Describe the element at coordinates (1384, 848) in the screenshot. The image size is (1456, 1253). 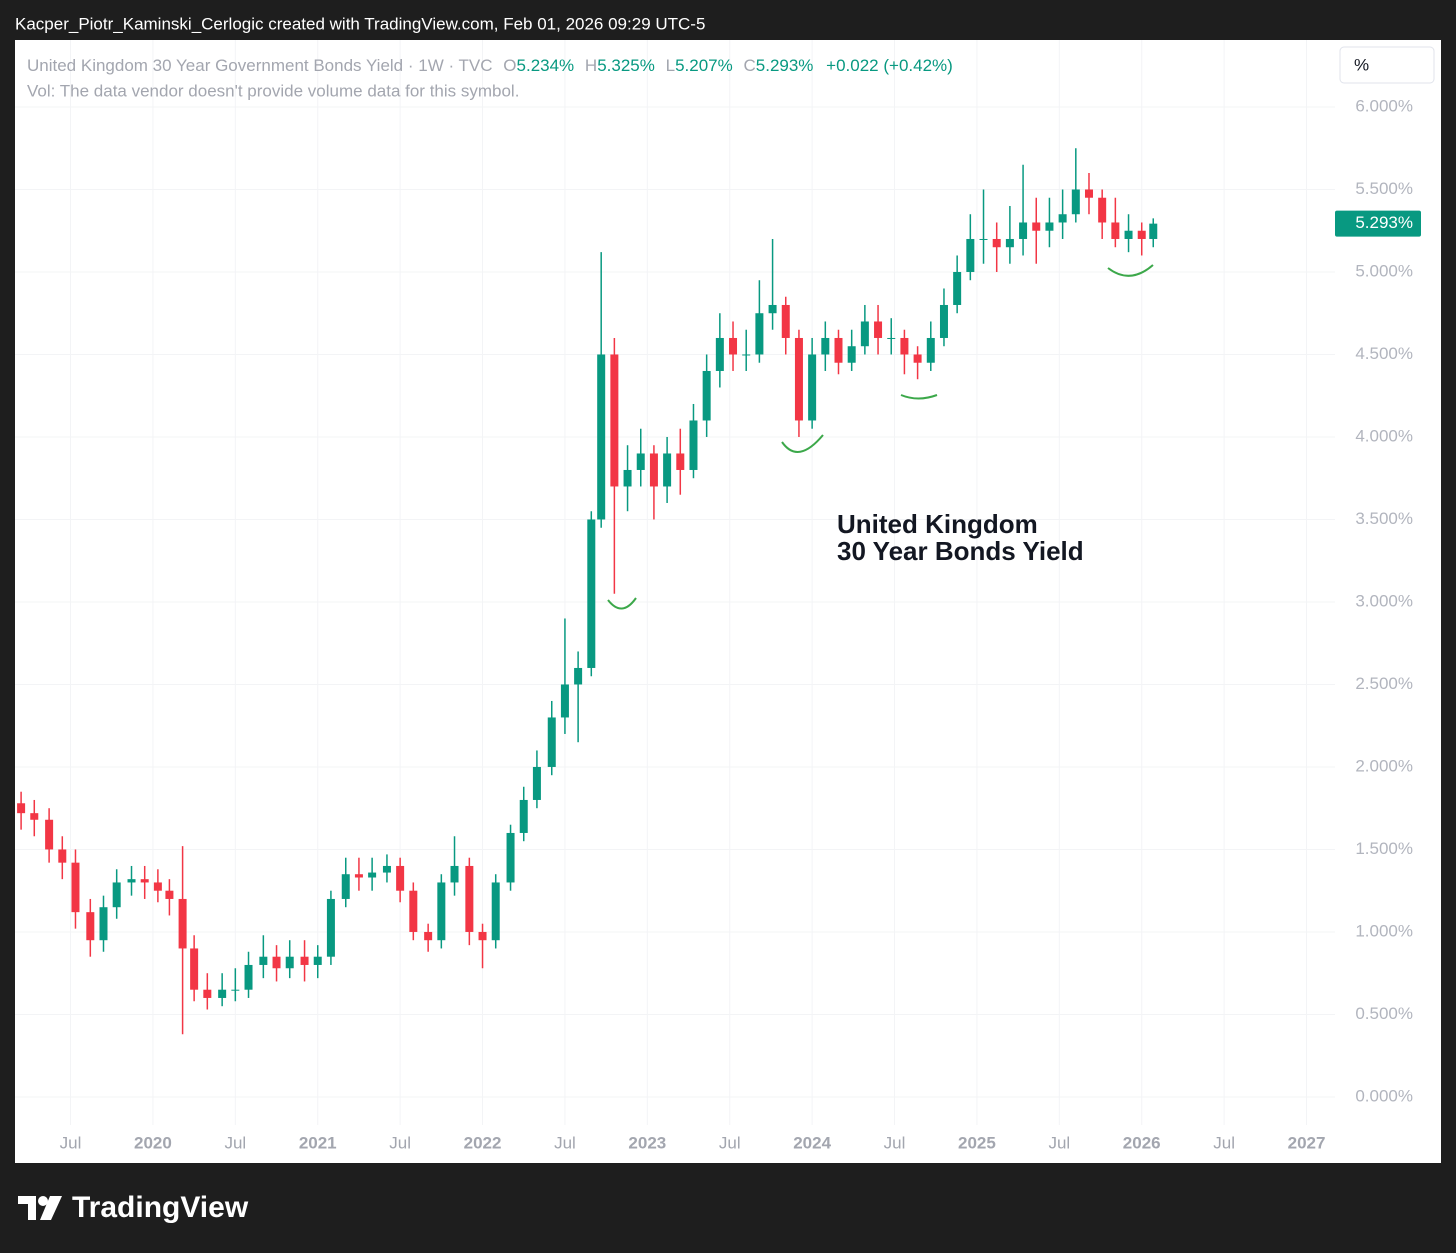
I see `y-tick-label: 1.500%` at that location.